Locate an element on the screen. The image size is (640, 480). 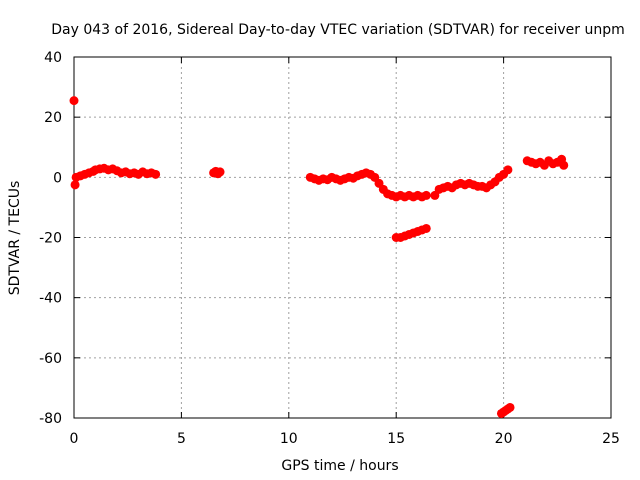
y-tick-label: 40 is located at coordinates (53, 58).